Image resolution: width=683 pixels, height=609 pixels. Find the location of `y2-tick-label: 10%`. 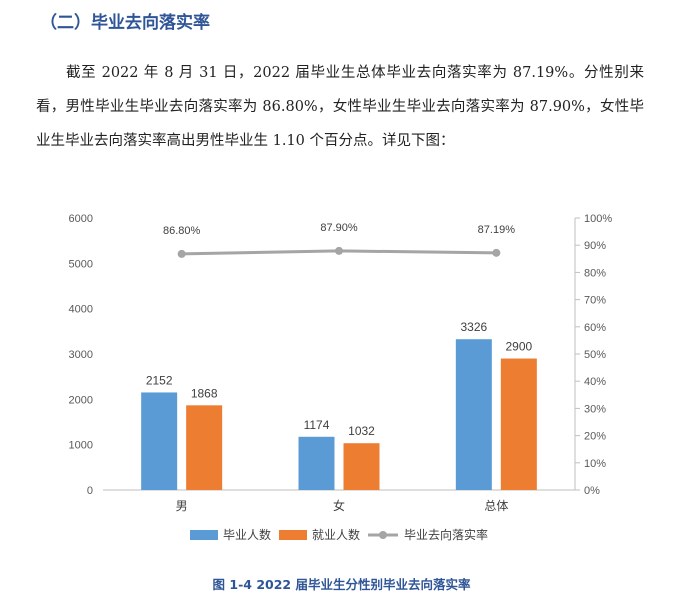

y2-tick-label: 10% is located at coordinates (595, 464).